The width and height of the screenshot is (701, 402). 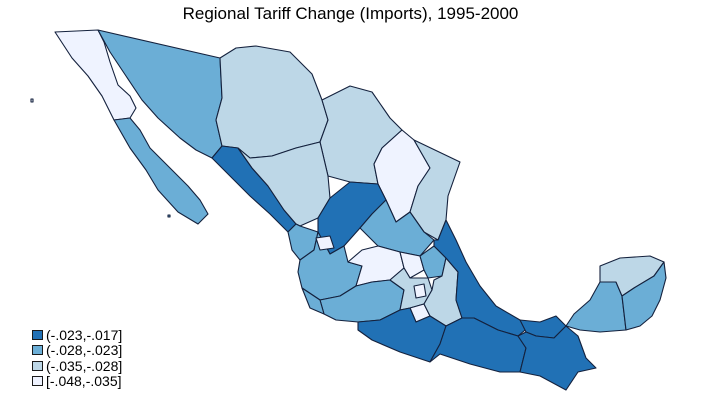 I want to click on legend-item-class1: (-.023,-.017], so click(x=77, y=335).